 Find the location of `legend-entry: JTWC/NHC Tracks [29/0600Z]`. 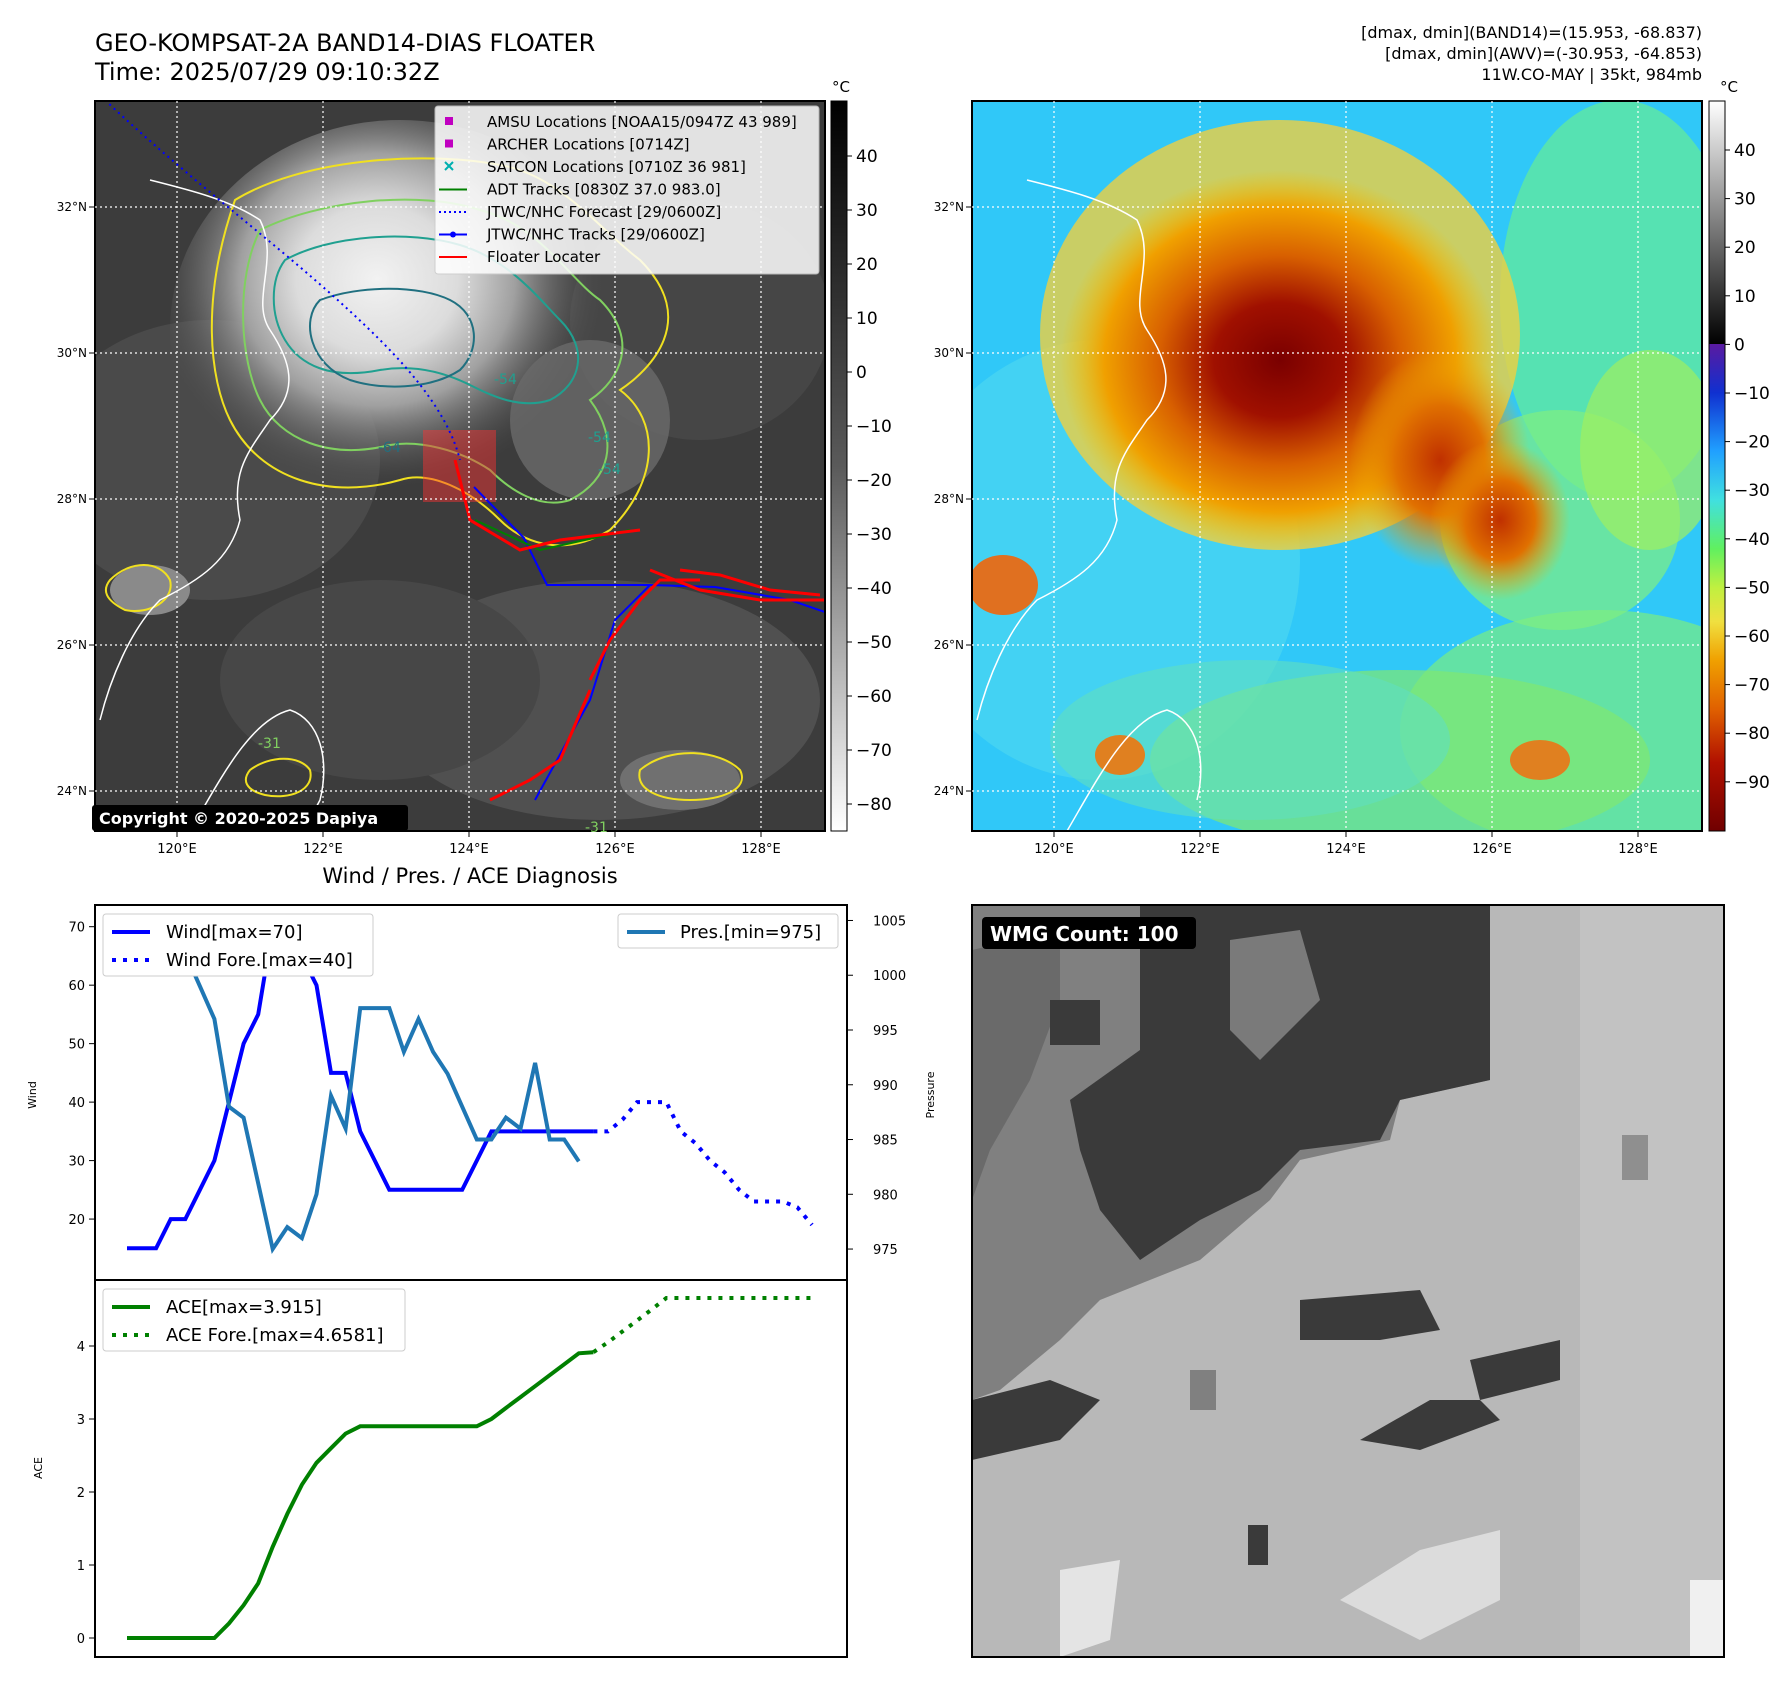

legend-entry: JTWC/NHC Tracks [29/0600Z] is located at coordinates (572, 235).